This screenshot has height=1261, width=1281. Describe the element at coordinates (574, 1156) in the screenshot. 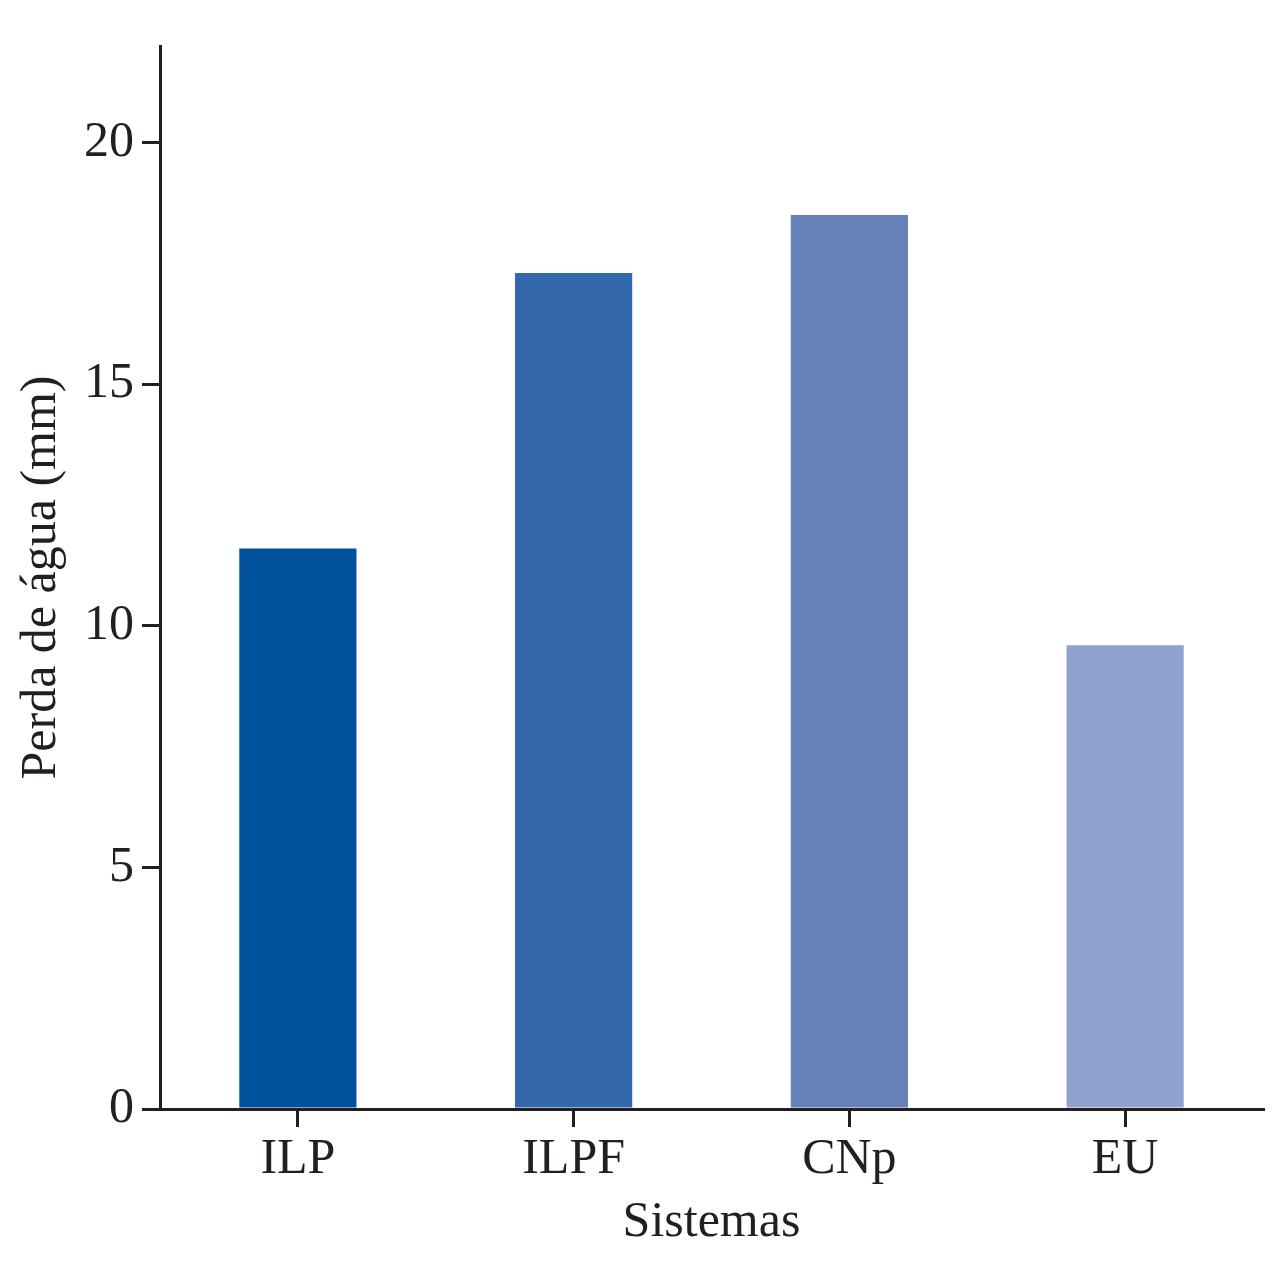

I see `x-tick-label: ILPF` at that location.